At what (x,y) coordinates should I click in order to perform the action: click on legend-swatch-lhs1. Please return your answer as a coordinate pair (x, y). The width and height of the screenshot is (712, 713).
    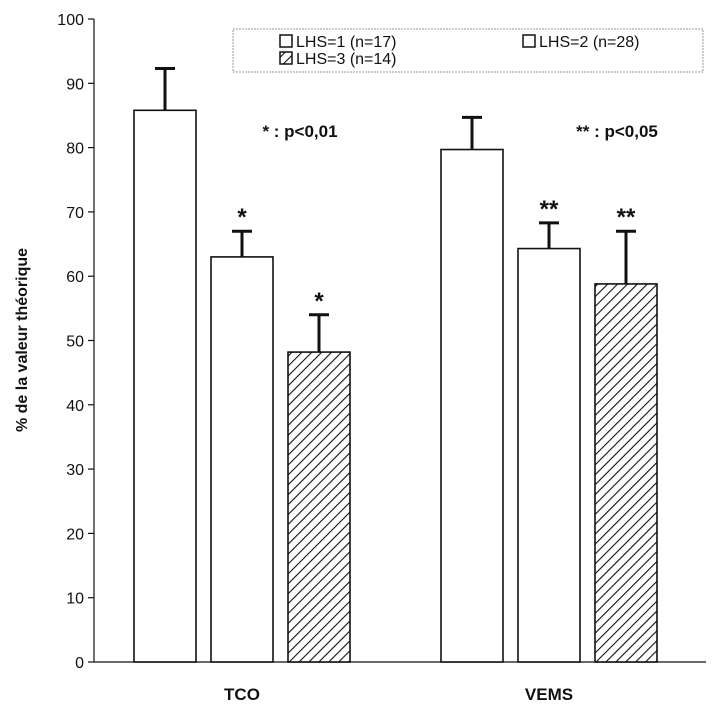
    Looking at the image, I should click on (286, 41).